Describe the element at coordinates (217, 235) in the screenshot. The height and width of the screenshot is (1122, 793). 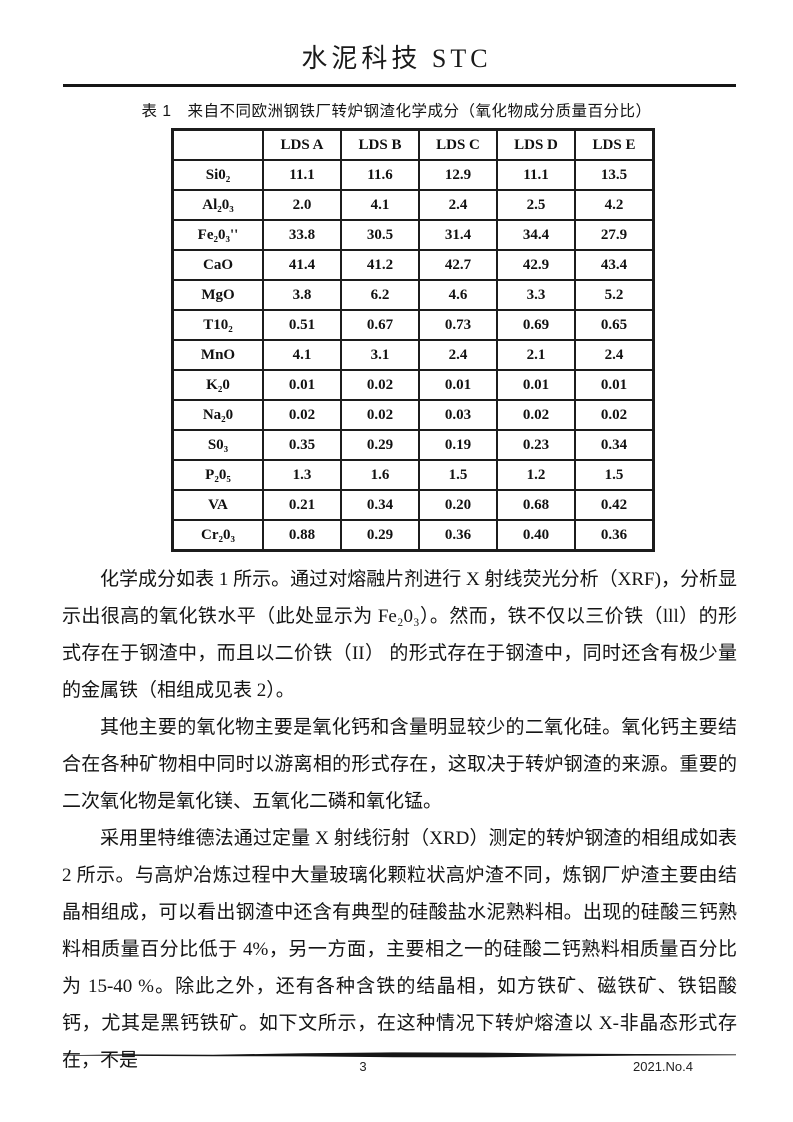
I see `row-label: Fe₂0₃''` at that location.